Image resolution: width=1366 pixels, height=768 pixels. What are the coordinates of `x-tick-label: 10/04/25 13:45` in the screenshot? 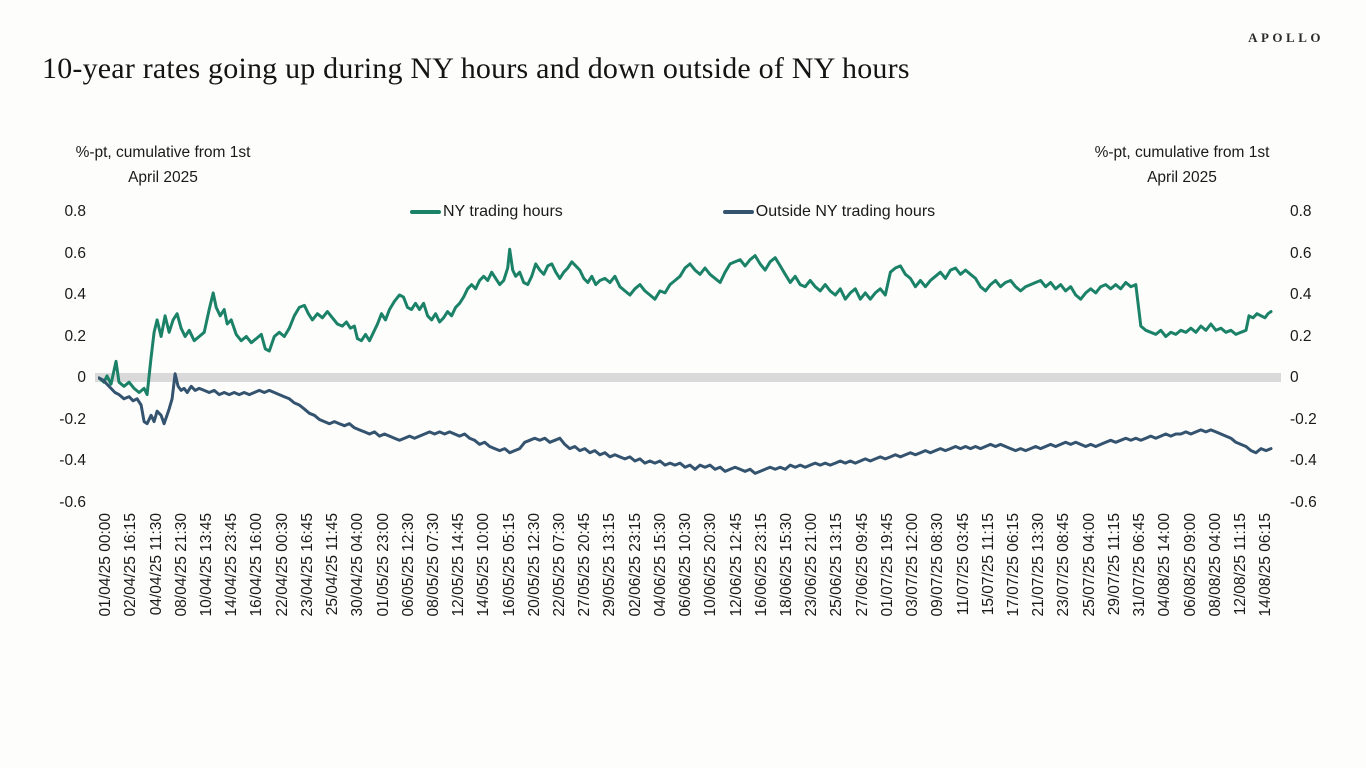 It's located at (206, 565).